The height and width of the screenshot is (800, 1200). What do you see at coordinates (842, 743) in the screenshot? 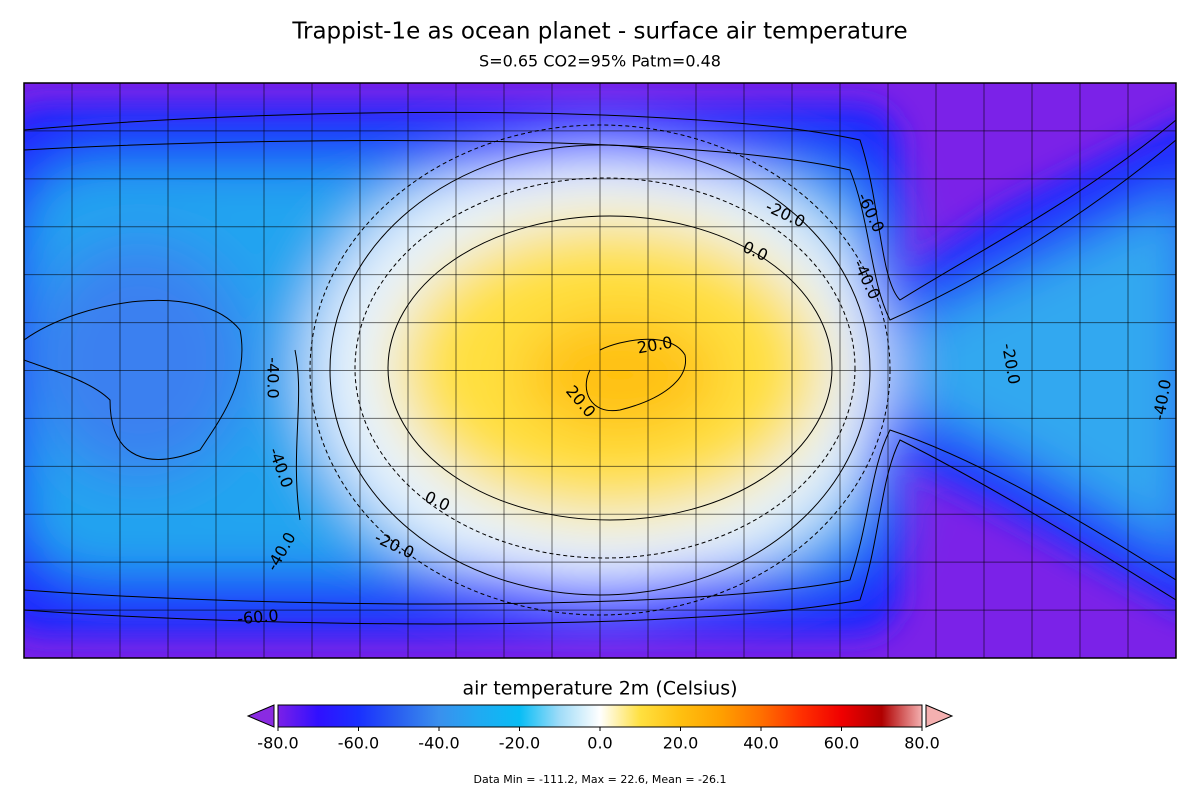
I see `colorbar-tick-label: 60.0` at bounding box center [842, 743].